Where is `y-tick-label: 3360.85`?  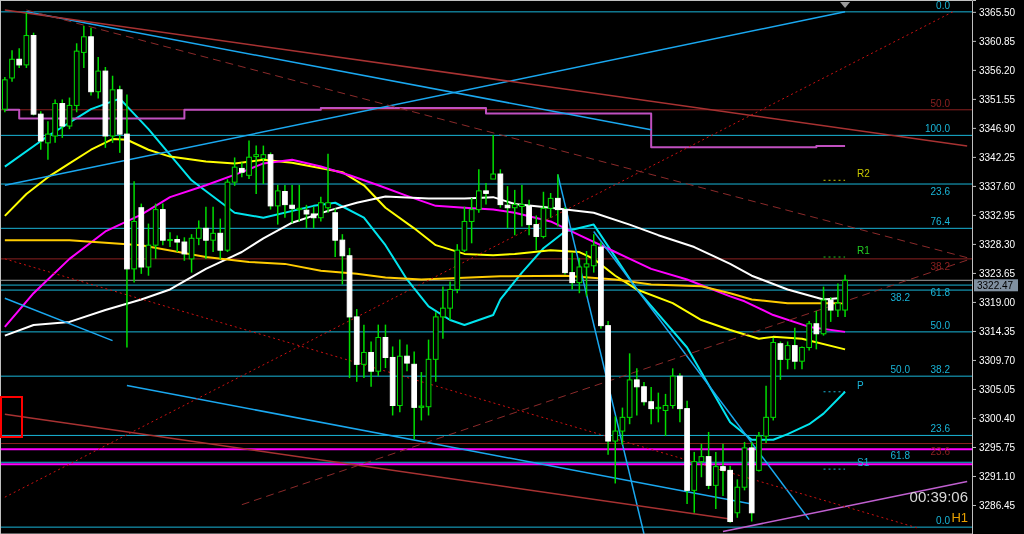
y-tick-label: 3360.85 is located at coordinates (997, 41).